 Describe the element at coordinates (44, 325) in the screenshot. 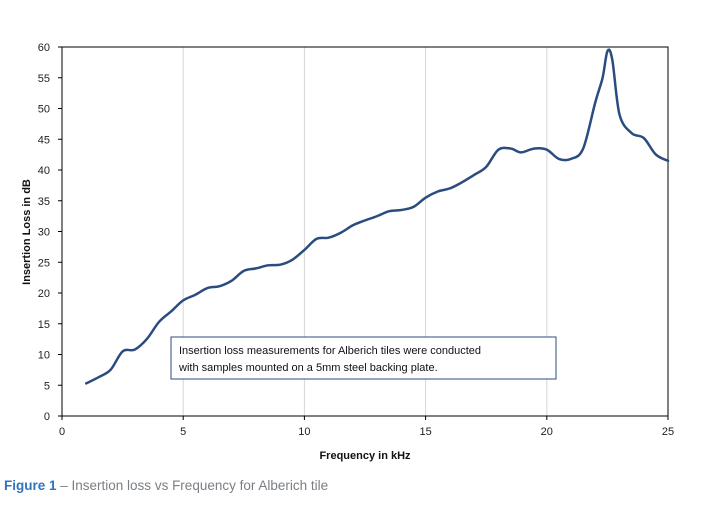

I see `y-tick-label: 15` at that location.